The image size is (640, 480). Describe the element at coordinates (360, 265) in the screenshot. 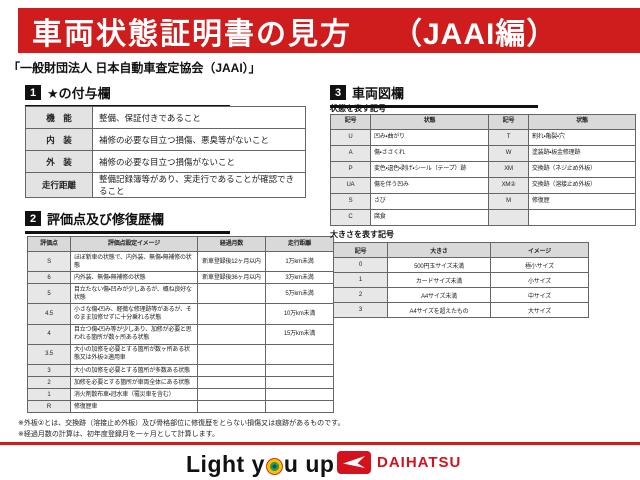

I see `table-cell: 0` at that location.